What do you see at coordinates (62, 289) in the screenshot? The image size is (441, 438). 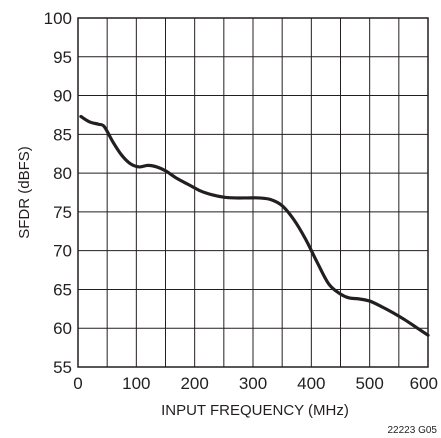 I see `y-tick-label: 65` at bounding box center [62, 289].